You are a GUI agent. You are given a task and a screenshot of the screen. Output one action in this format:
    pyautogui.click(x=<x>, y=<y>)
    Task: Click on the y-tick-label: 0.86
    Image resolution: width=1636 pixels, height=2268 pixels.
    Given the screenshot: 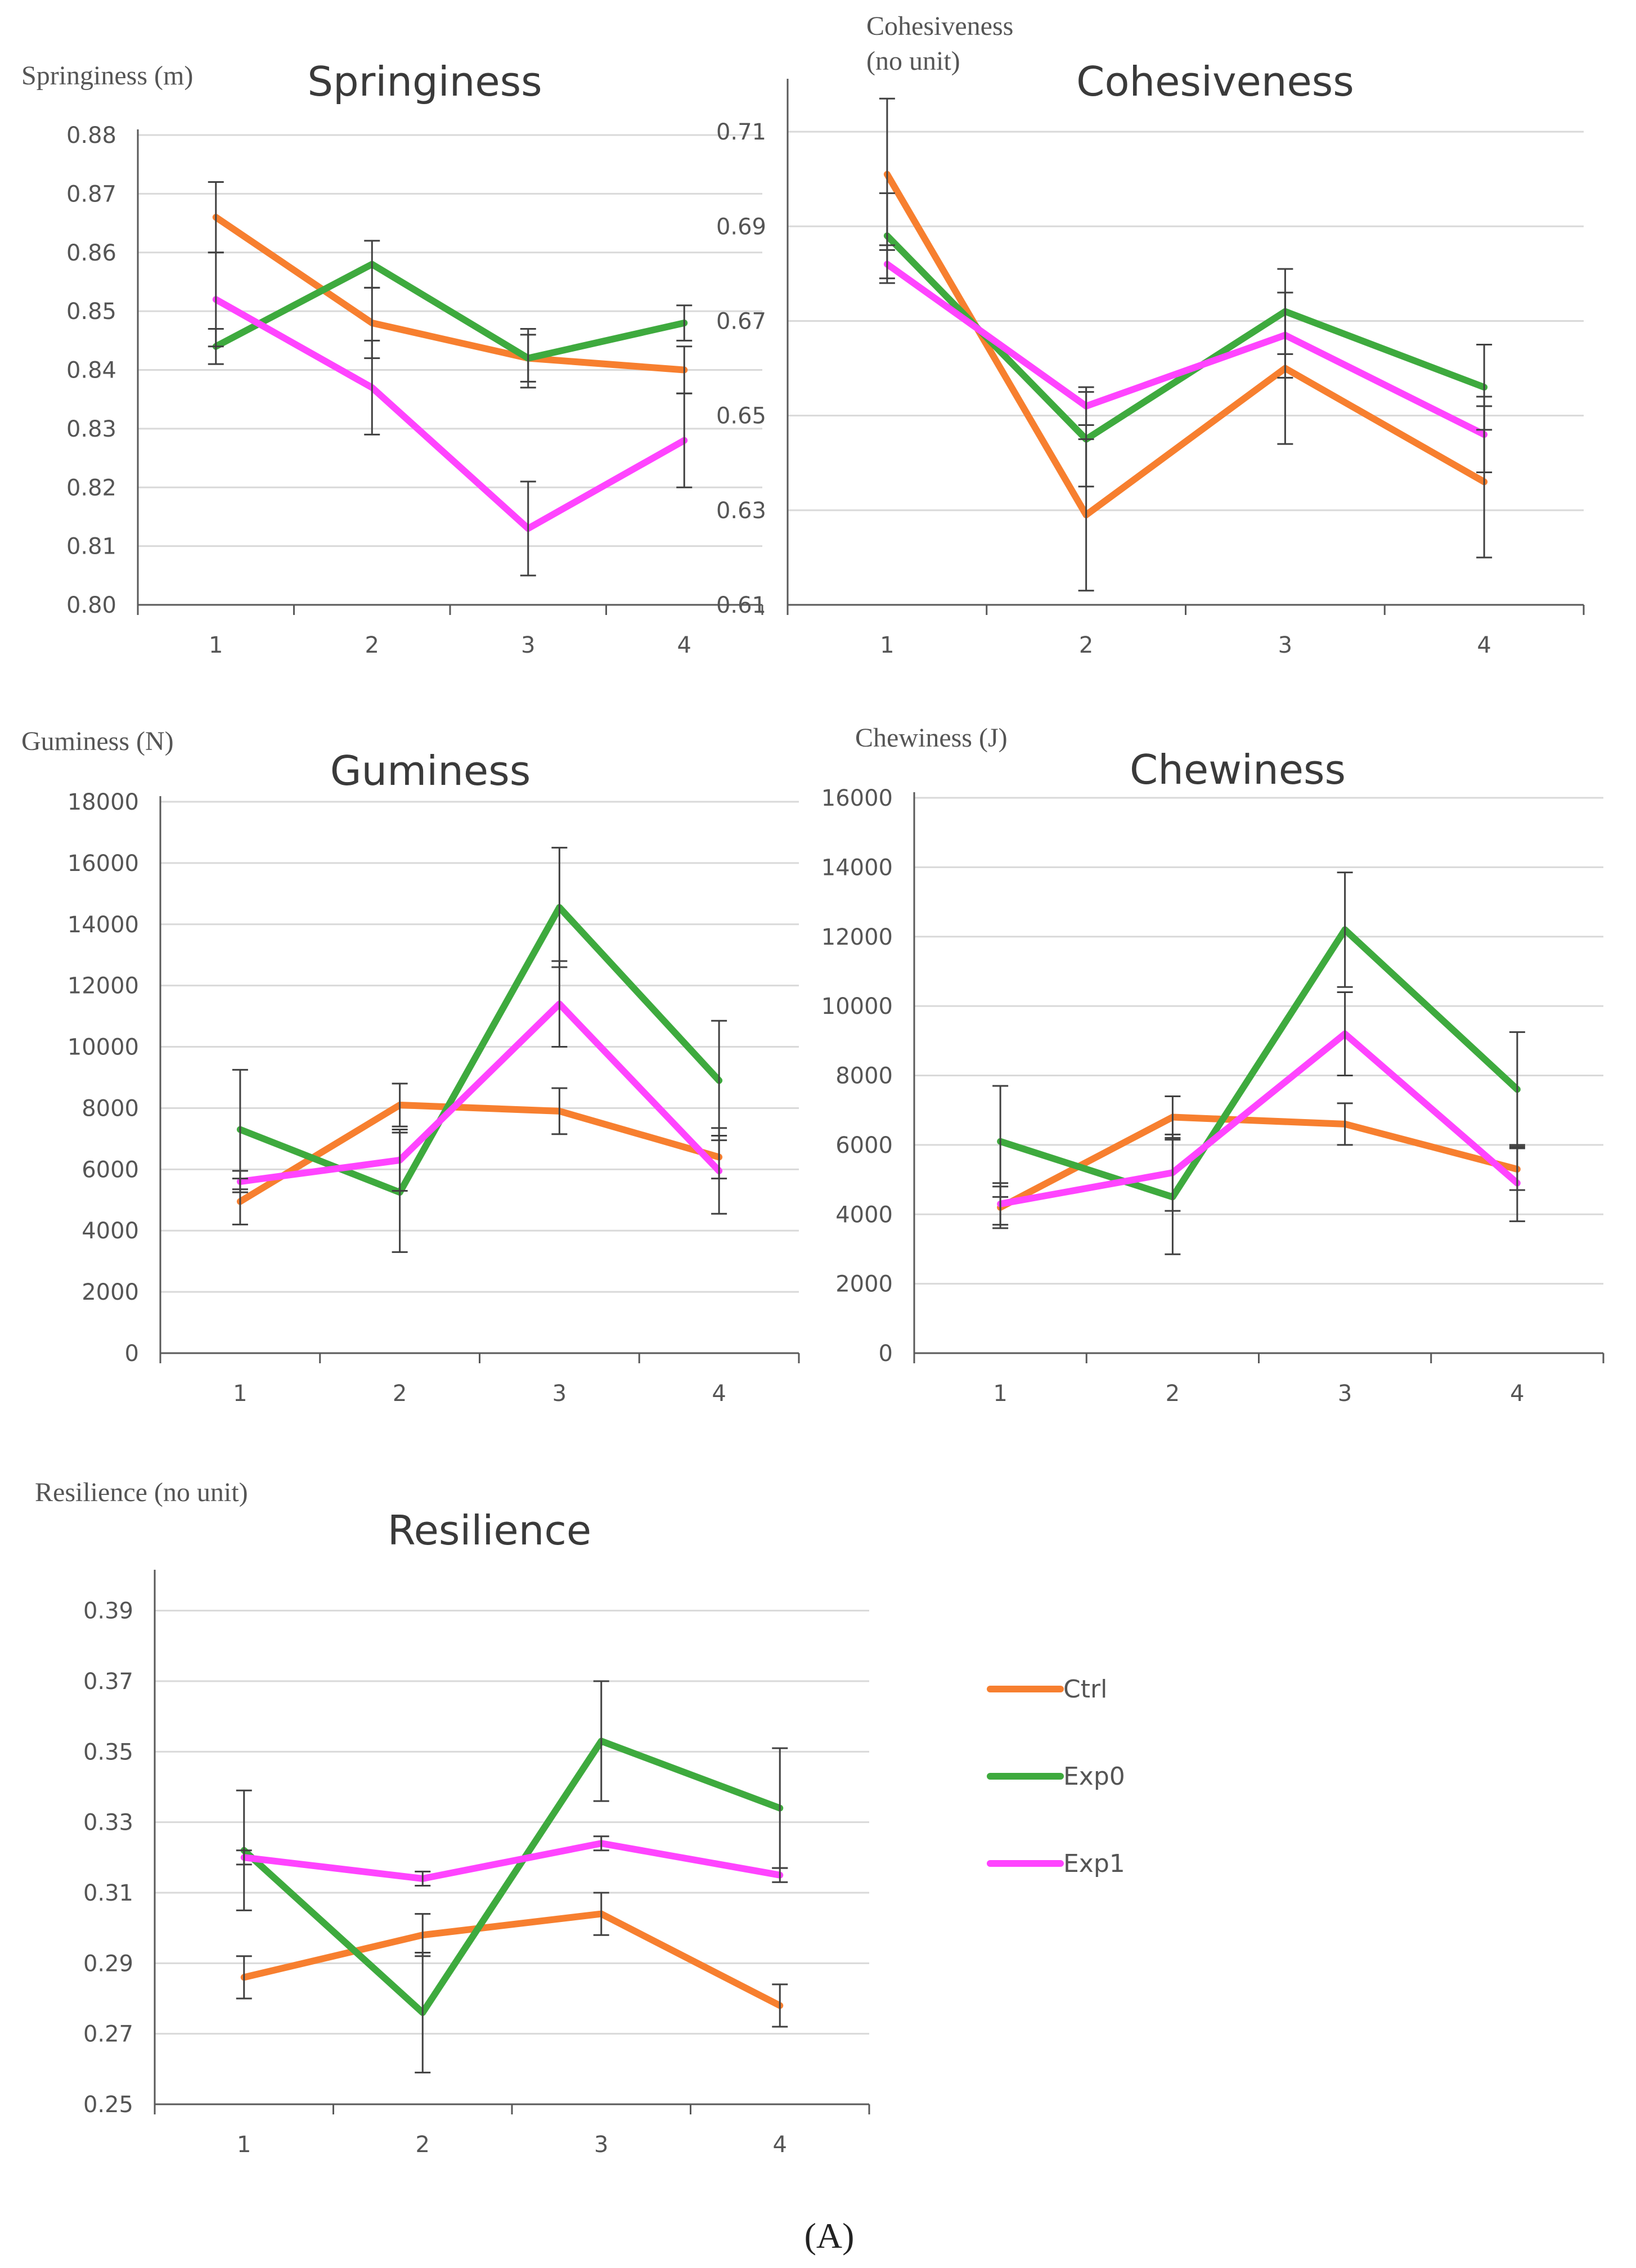 What is the action you would take?
    pyautogui.click(x=91, y=253)
    